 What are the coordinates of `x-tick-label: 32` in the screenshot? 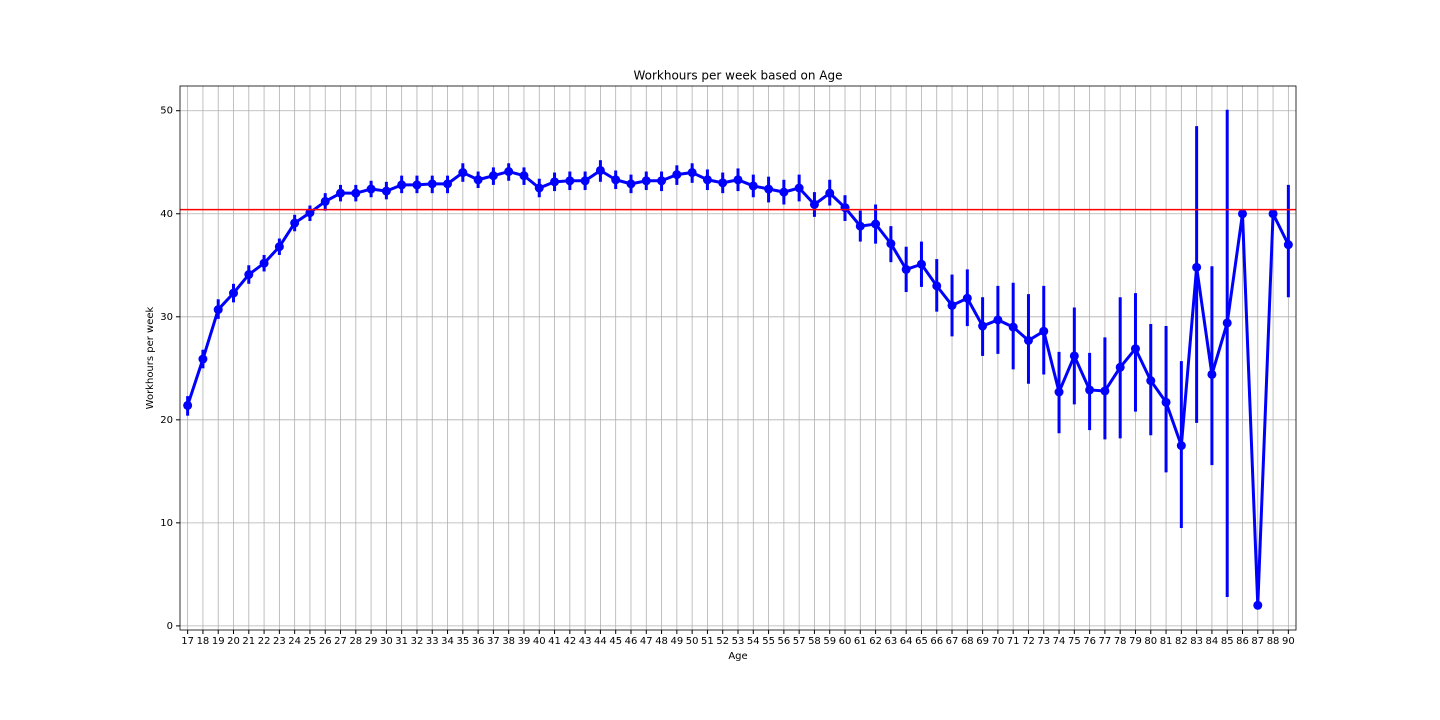 It's located at (417, 641).